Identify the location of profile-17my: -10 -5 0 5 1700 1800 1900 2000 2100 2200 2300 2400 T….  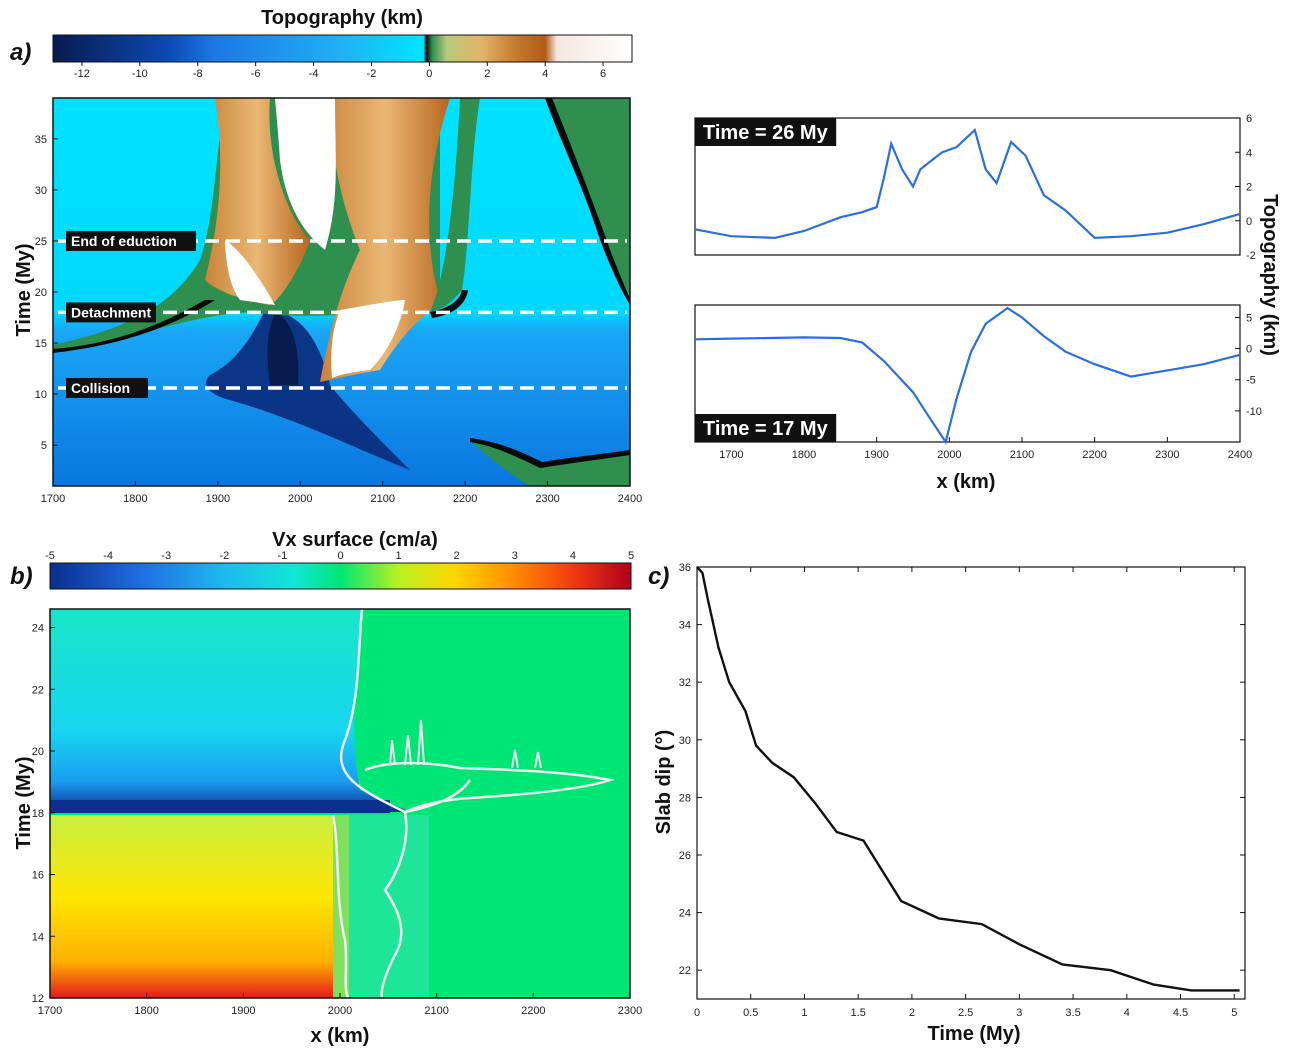
(978, 382).